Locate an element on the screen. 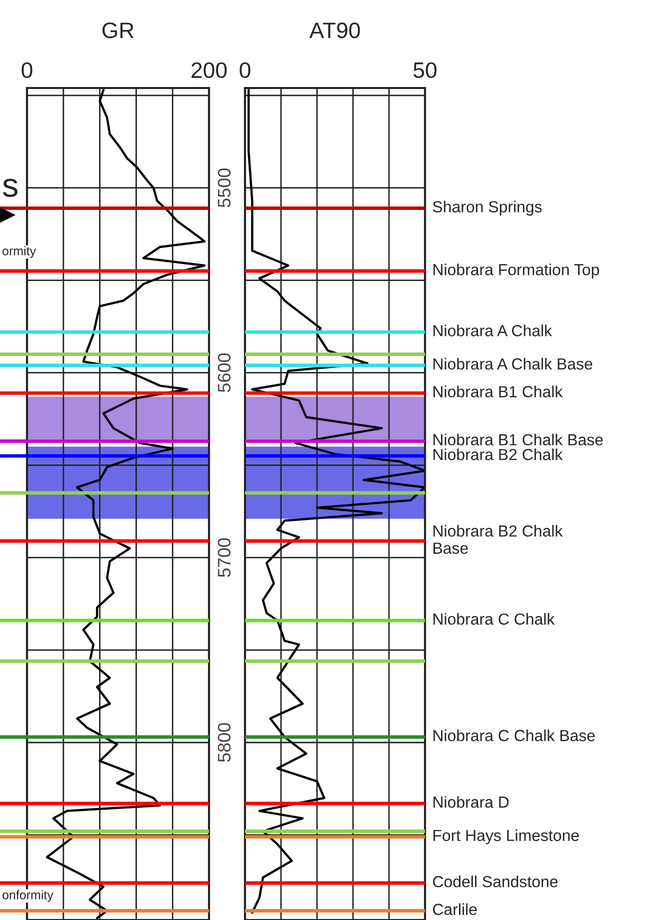  annotation: ormity is located at coordinates (19, 252).